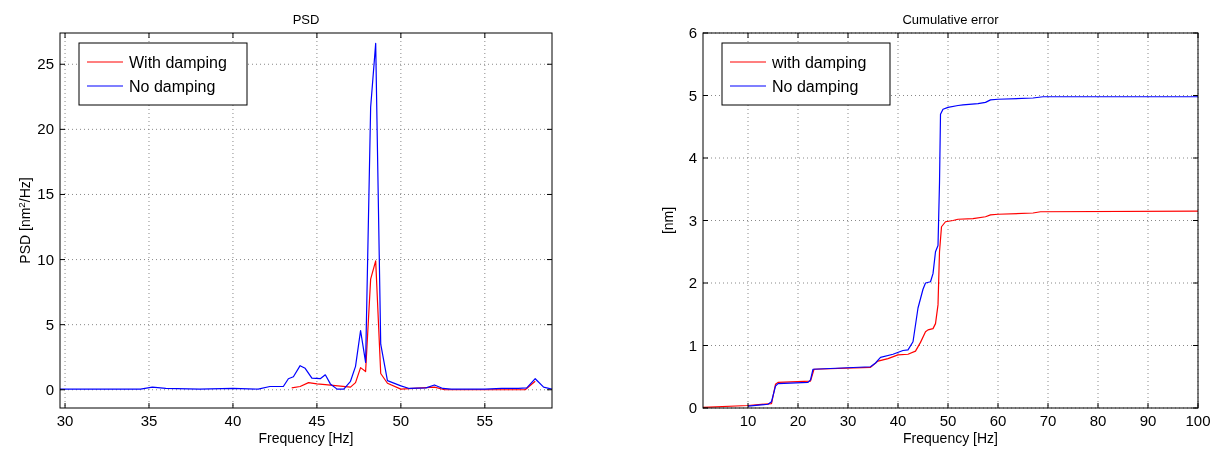 The height and width of the screenshot is (457, 1222). I want to click on x-tick-label: 55, so click(485, 420).